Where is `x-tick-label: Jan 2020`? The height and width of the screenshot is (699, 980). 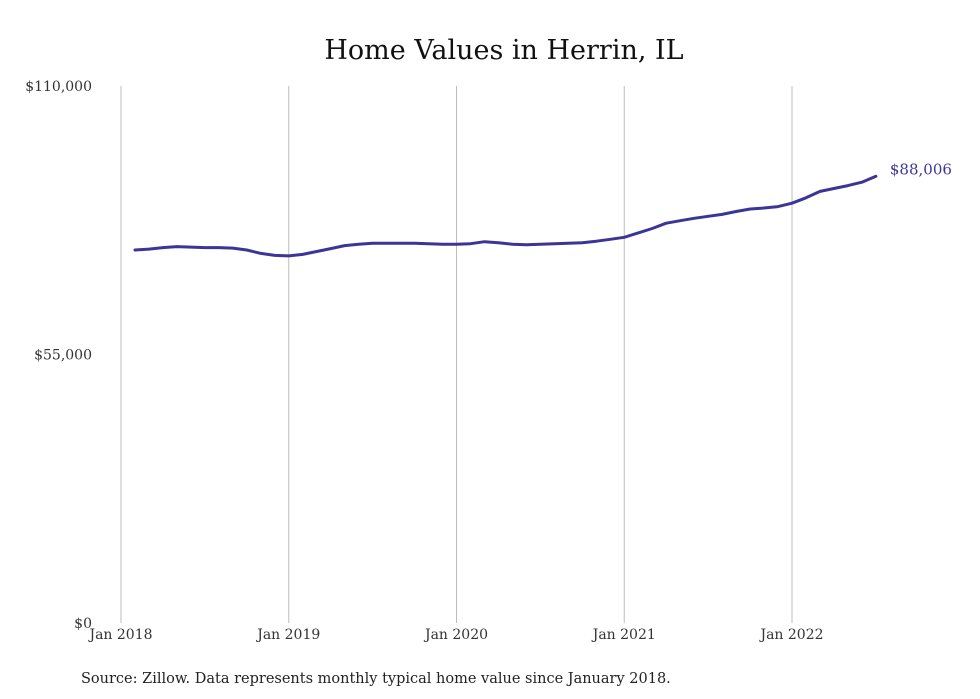
x-tick-label: Jan 2020 is located at coordinates (455, 635).